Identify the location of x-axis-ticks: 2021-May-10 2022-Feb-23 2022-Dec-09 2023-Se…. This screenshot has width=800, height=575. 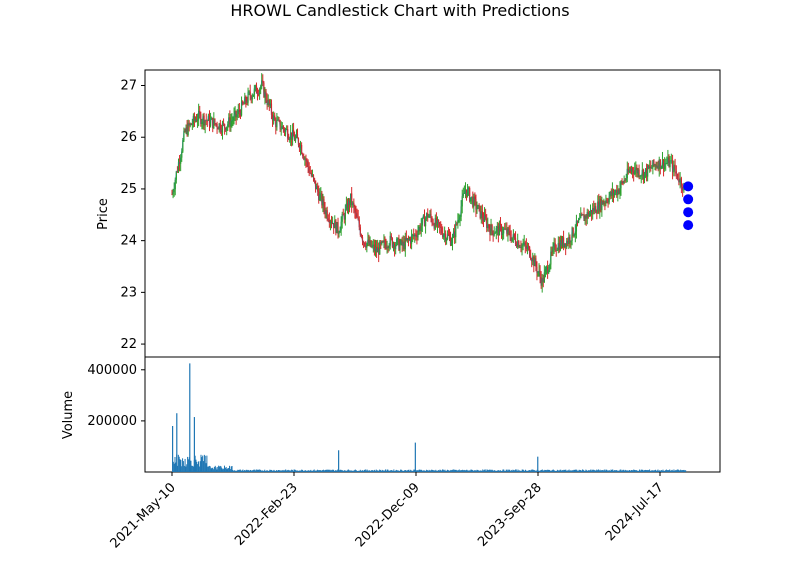
(387, 511).